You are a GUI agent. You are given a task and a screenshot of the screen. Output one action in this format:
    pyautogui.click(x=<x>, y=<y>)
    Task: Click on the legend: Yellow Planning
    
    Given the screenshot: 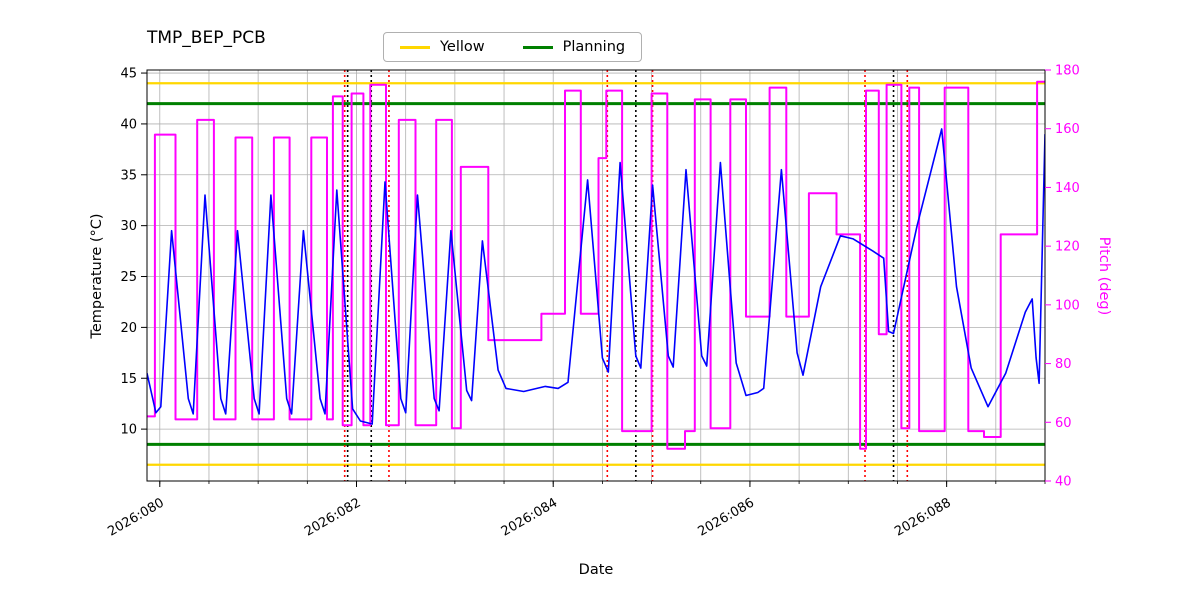 What is the action you would take?
    pyautogui.click(x=513, y=47)
    